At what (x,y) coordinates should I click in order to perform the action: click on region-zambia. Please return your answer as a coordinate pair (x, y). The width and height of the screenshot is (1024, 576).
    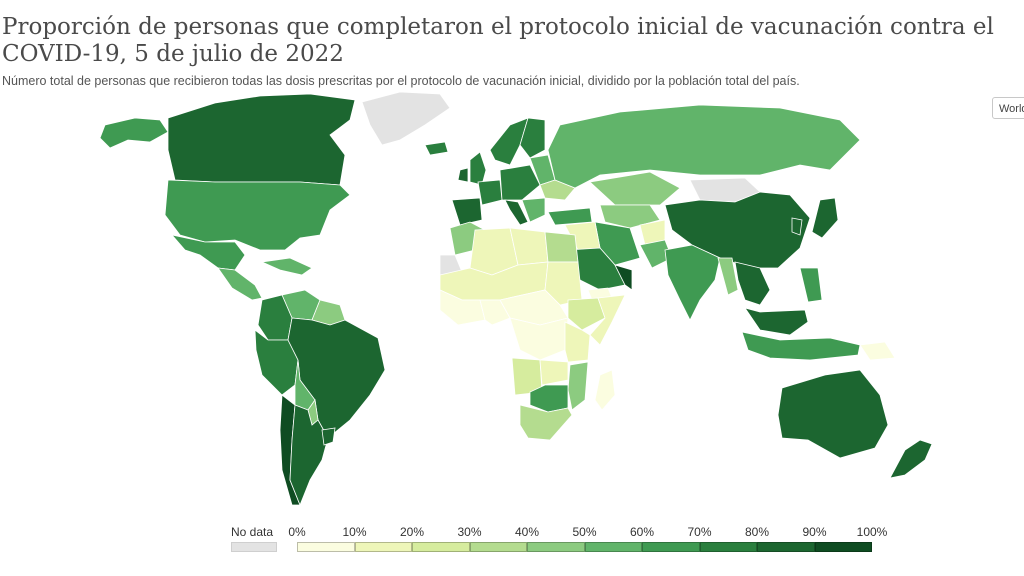
    Looking at the image, I should click on (554, 372).